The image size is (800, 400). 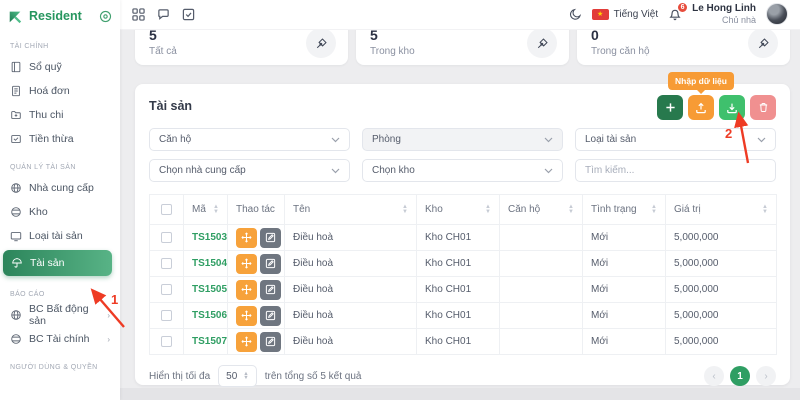 I want to click on import-data-button: Nhập dữ liệu, so click(x=701, y=96).